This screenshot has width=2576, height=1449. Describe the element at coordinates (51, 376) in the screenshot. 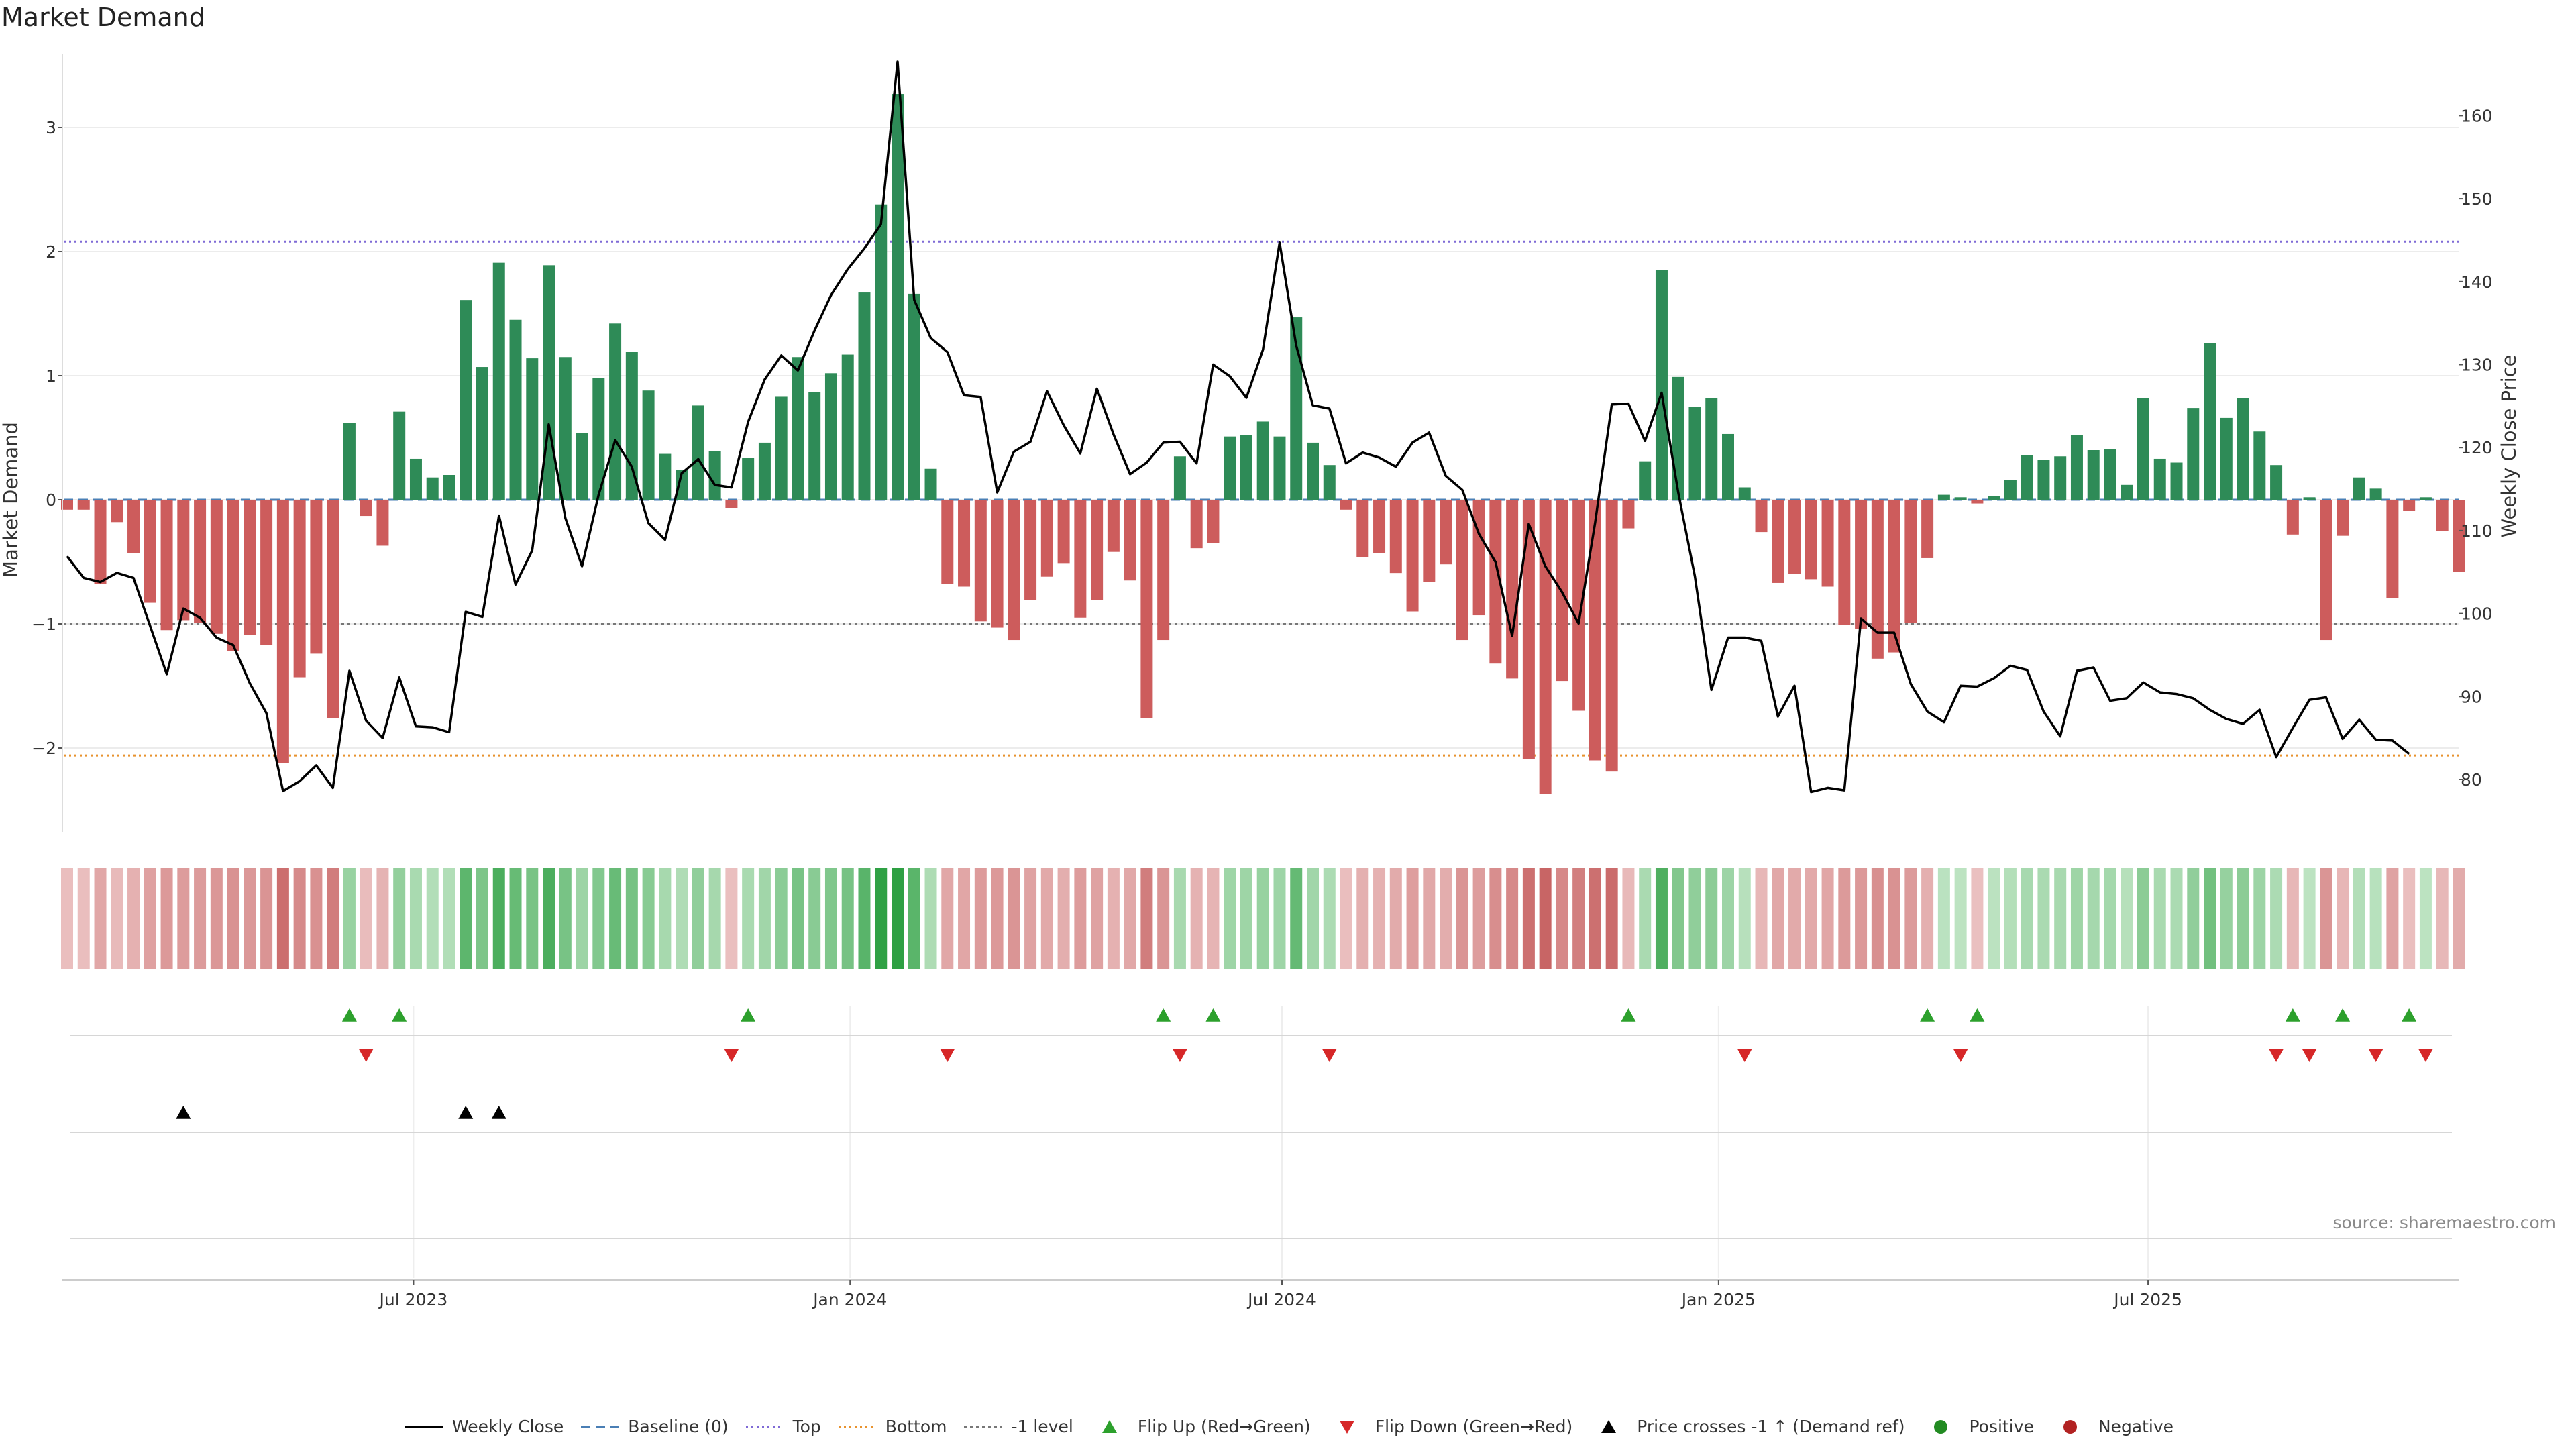

I see `y-tick-label: 1` at that location.